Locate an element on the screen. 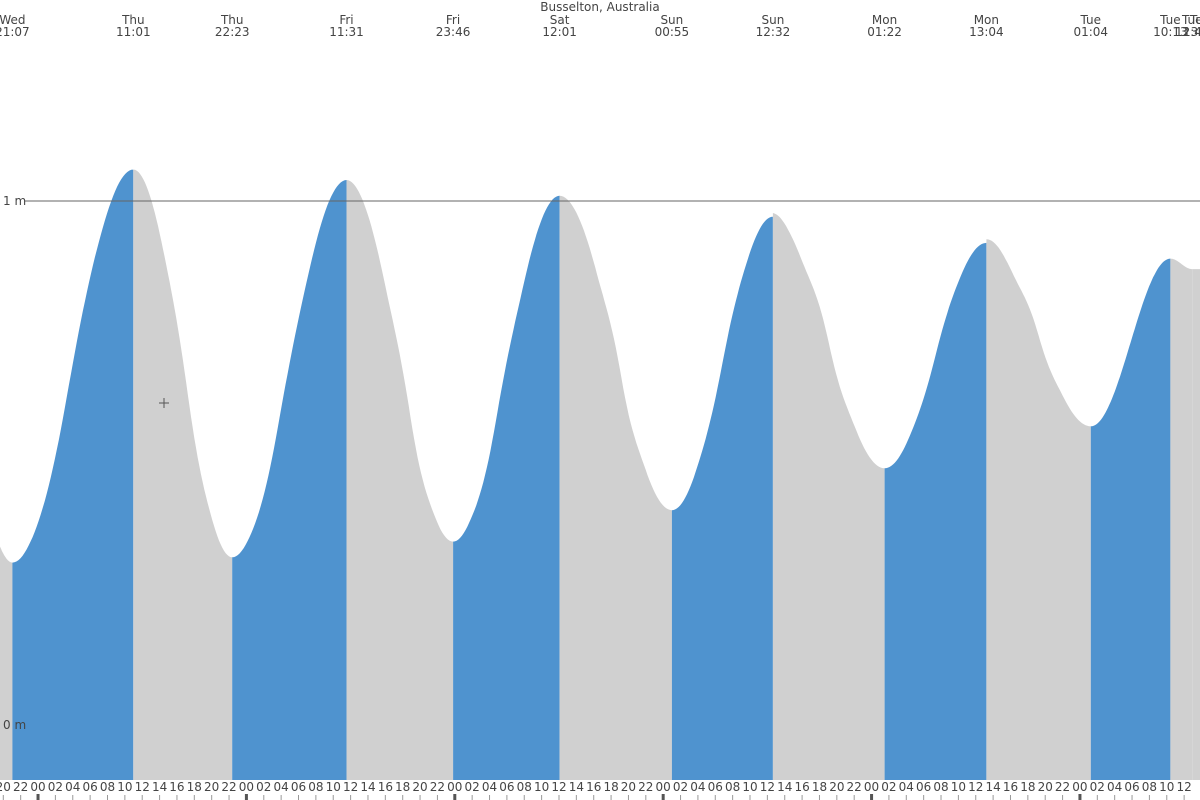 The height and width of the screenshot is (800, 1200). extreme-day-label: Sun is located at coordinates (773, 20).